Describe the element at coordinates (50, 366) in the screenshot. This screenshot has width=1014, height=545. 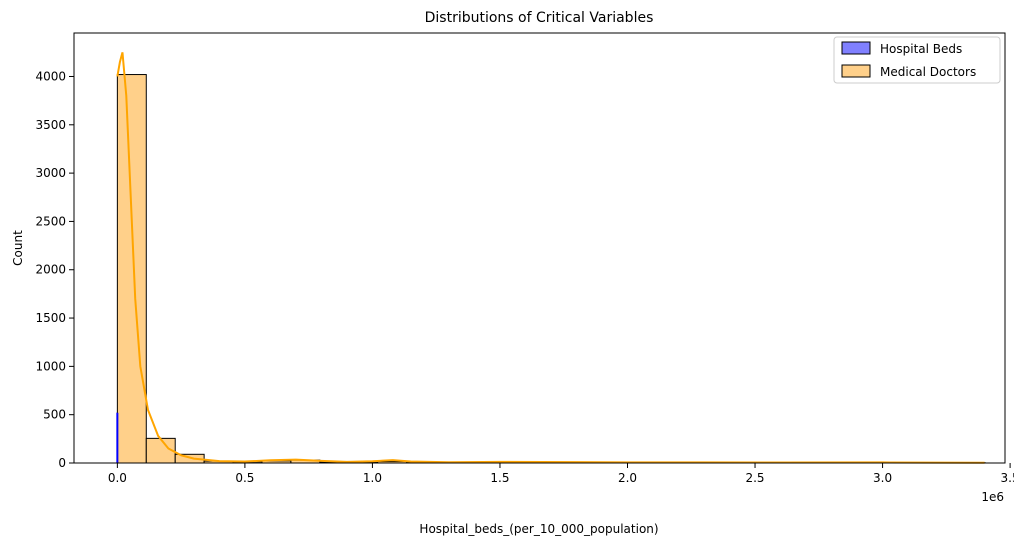
I see `y-tick-label: 1000` at that location.